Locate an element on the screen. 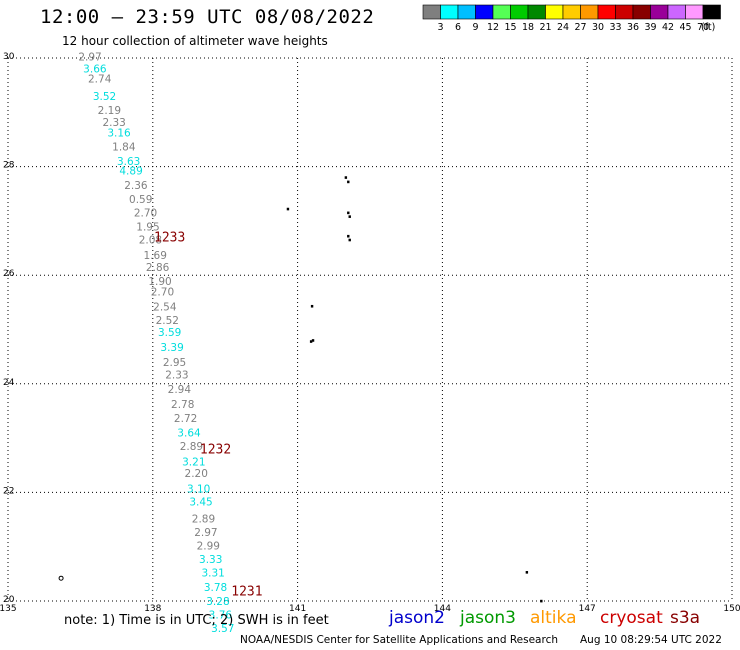  y-tick-label: 30 is located at coordinates (9, 57).